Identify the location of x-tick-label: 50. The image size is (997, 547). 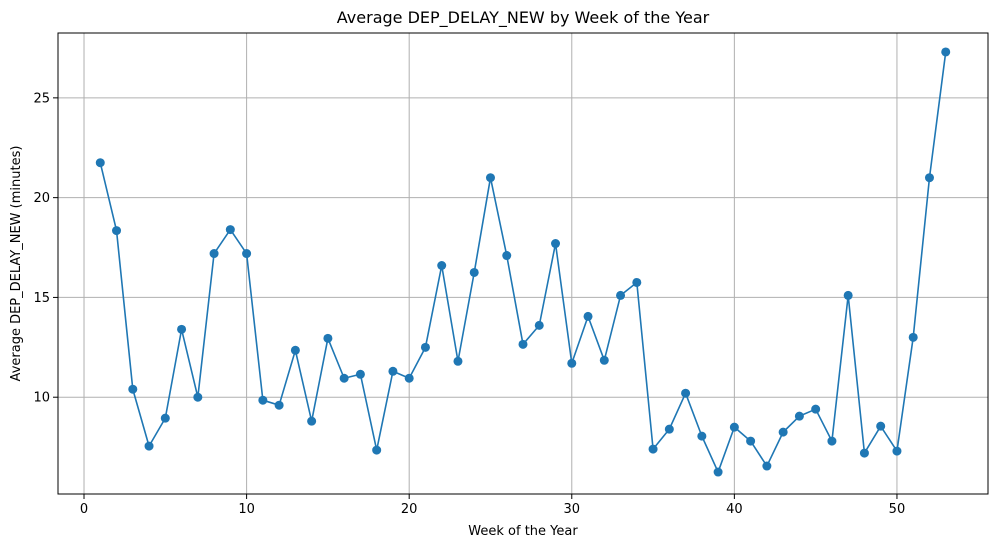
(897, 509).